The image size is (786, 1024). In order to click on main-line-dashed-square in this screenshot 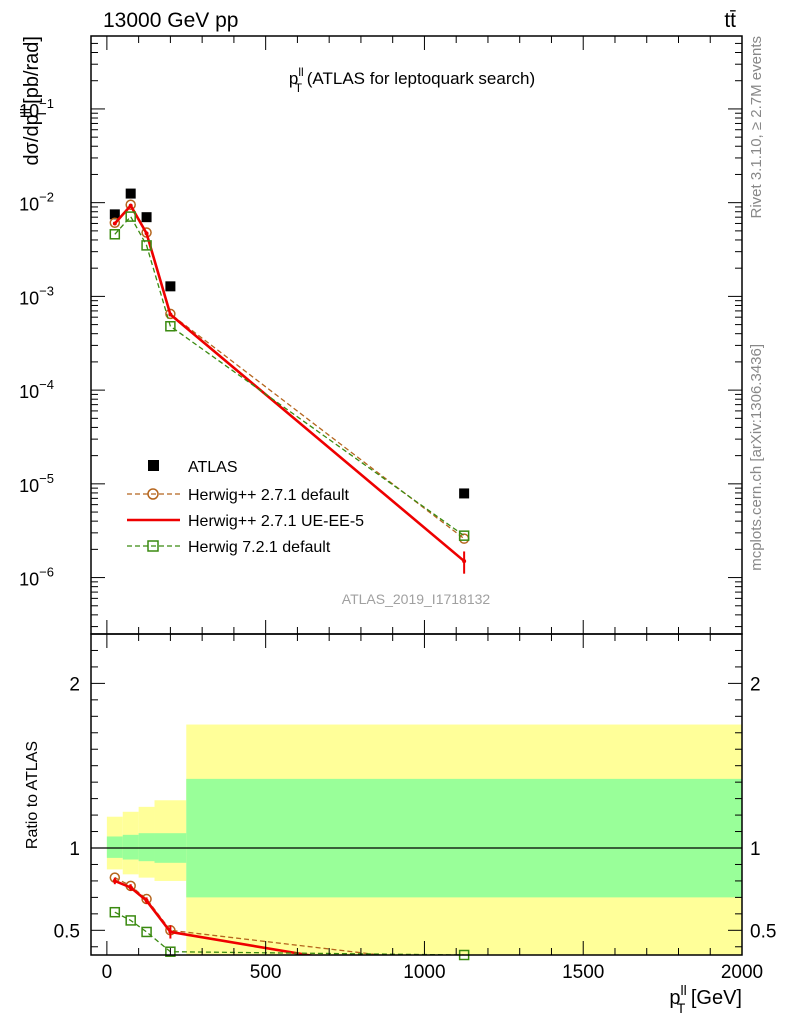, I will do `click(289, 376)`.